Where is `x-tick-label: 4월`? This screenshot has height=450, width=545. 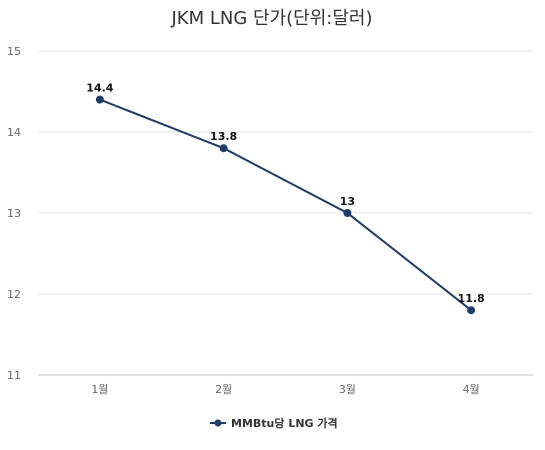
x-tick-label: 4월 is located at coordinates (471, 389).